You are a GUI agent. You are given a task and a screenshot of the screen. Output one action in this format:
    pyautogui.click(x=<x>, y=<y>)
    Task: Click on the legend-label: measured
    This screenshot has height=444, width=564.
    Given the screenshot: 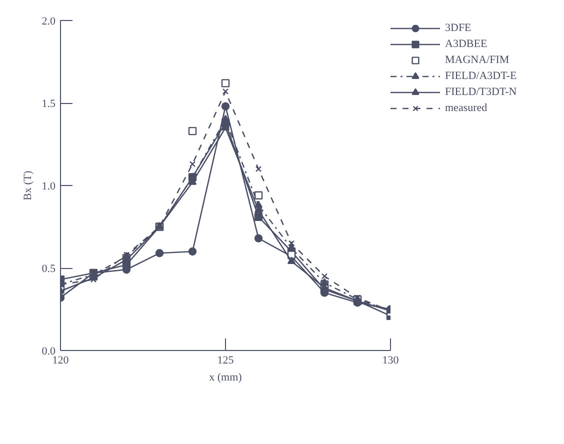 What is the action you would take?
    pyautogui.click(x=466, y=108)
    